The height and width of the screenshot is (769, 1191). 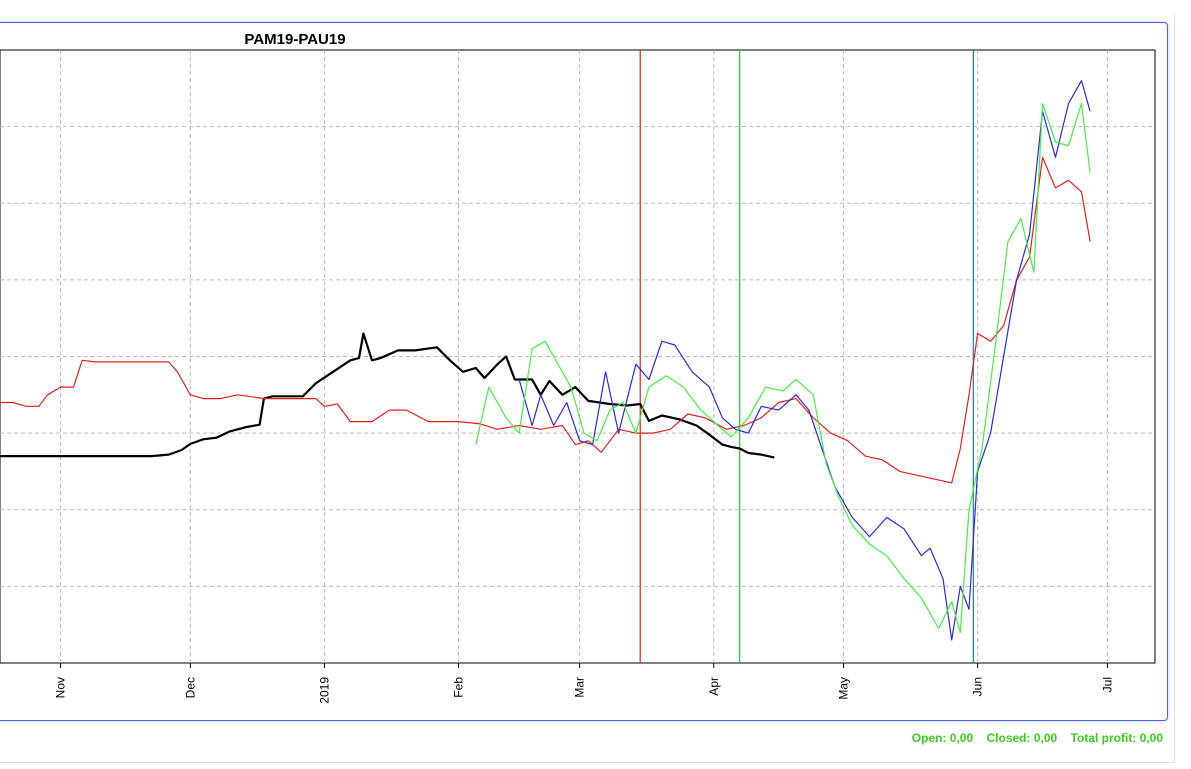 What do you see at coordinates (942, 738) in the screenshot?
I see `open-profit: Open: 0,00` at bounding box center [942, 738].